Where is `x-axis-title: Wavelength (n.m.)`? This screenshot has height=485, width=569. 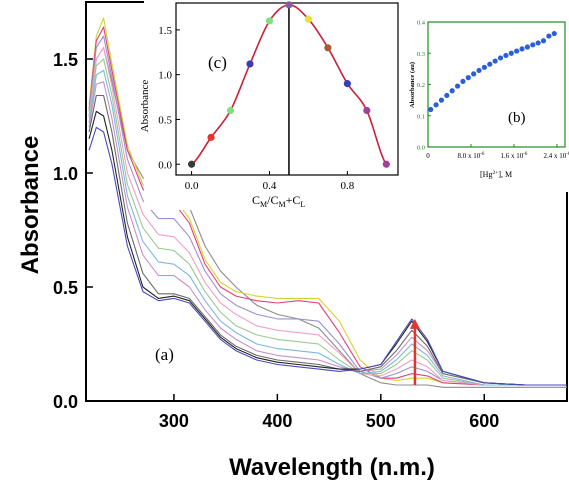 x-axis-title: Wavelength (n.m.) is located at coordinates (332, 467).